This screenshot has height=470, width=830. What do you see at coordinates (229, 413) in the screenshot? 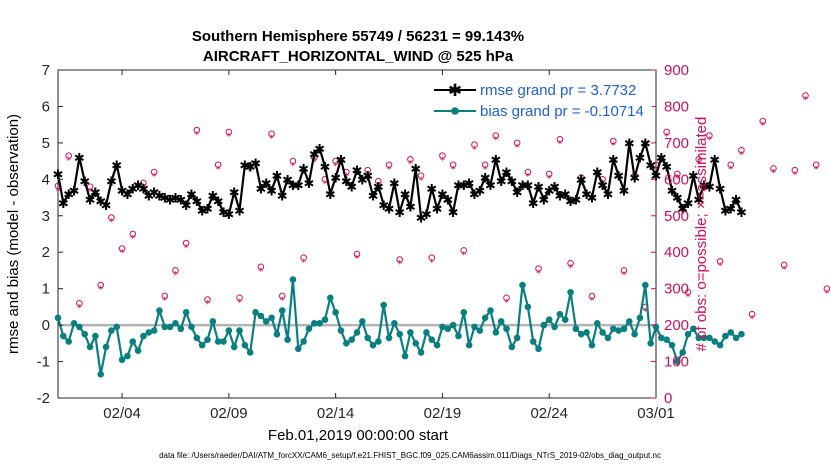
I see `x-tick-label: 02/09` at bounding box center [229, 413].